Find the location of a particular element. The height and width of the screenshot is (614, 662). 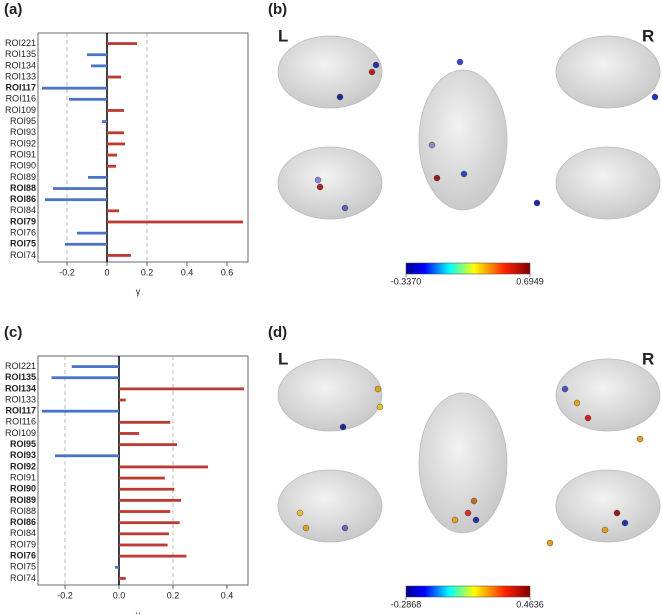

x-axis-label: γ is located at coordinates (138, 611).